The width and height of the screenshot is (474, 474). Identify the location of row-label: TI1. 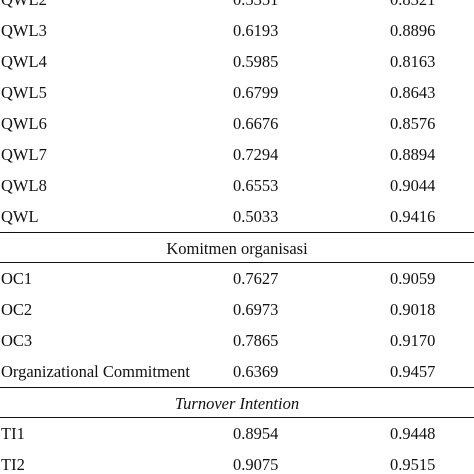
(13, 433).